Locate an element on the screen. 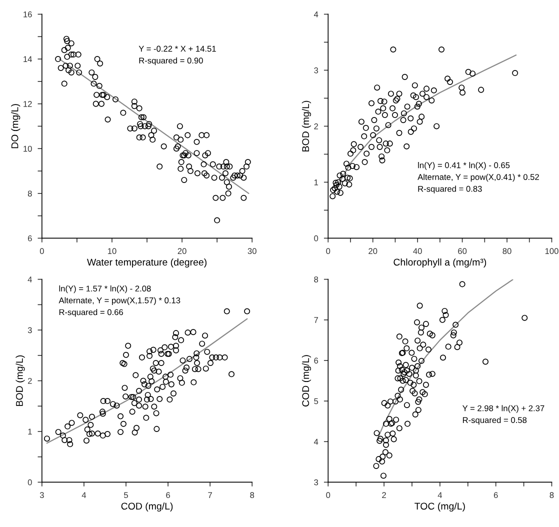  annotation: Y = 2.98 * ln(X) + 2.37 is located at coordinates (503, 409).